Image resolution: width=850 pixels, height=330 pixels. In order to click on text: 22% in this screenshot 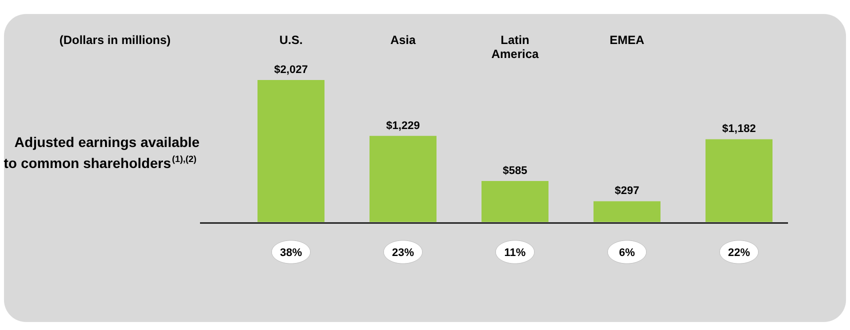, I will do `click(739, 253)`.